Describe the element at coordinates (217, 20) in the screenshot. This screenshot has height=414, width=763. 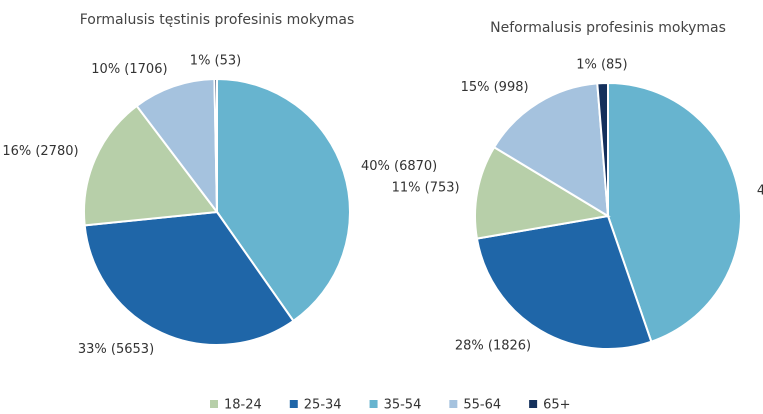
I see `chart-title: Formalusis tęstinis profesinis mokymas` at that location.